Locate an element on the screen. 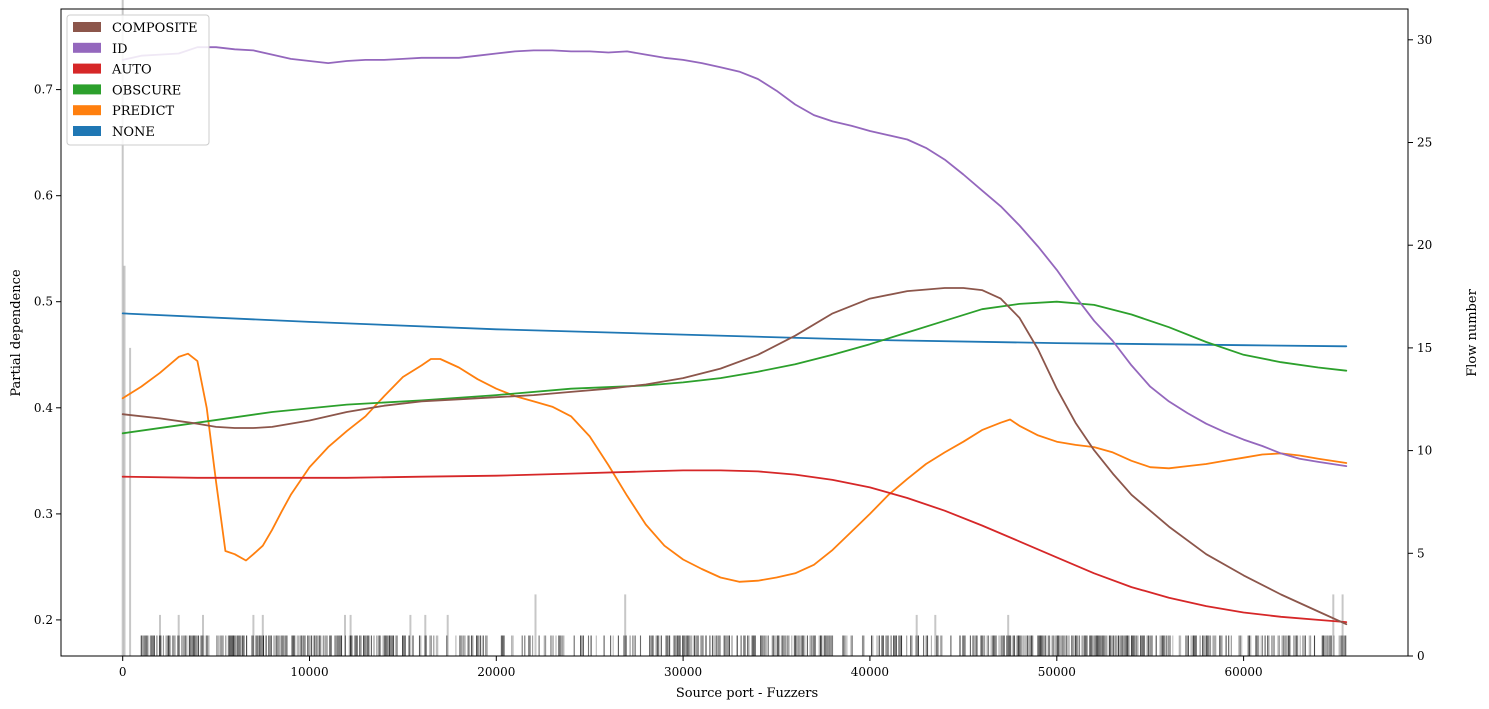 Image resolution: width=1489 pixels, height=709 pixels. y2-tick-label: 15 is located at coordinates (1424, 348).